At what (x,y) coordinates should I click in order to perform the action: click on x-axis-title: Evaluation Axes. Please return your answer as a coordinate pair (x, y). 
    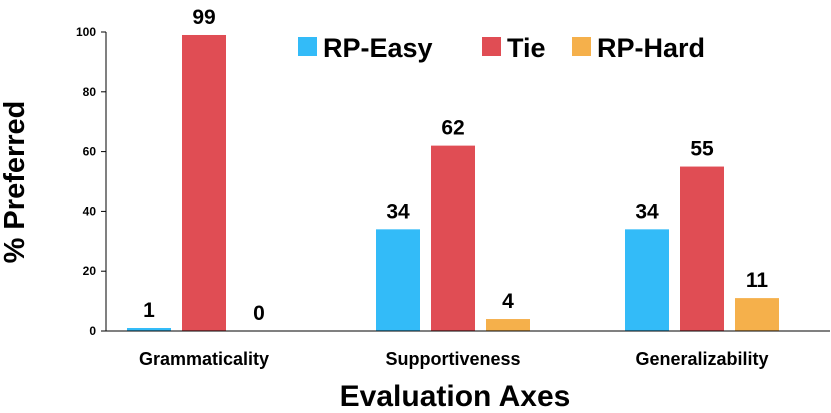
    Looking at the image, I should click on (455, 396).